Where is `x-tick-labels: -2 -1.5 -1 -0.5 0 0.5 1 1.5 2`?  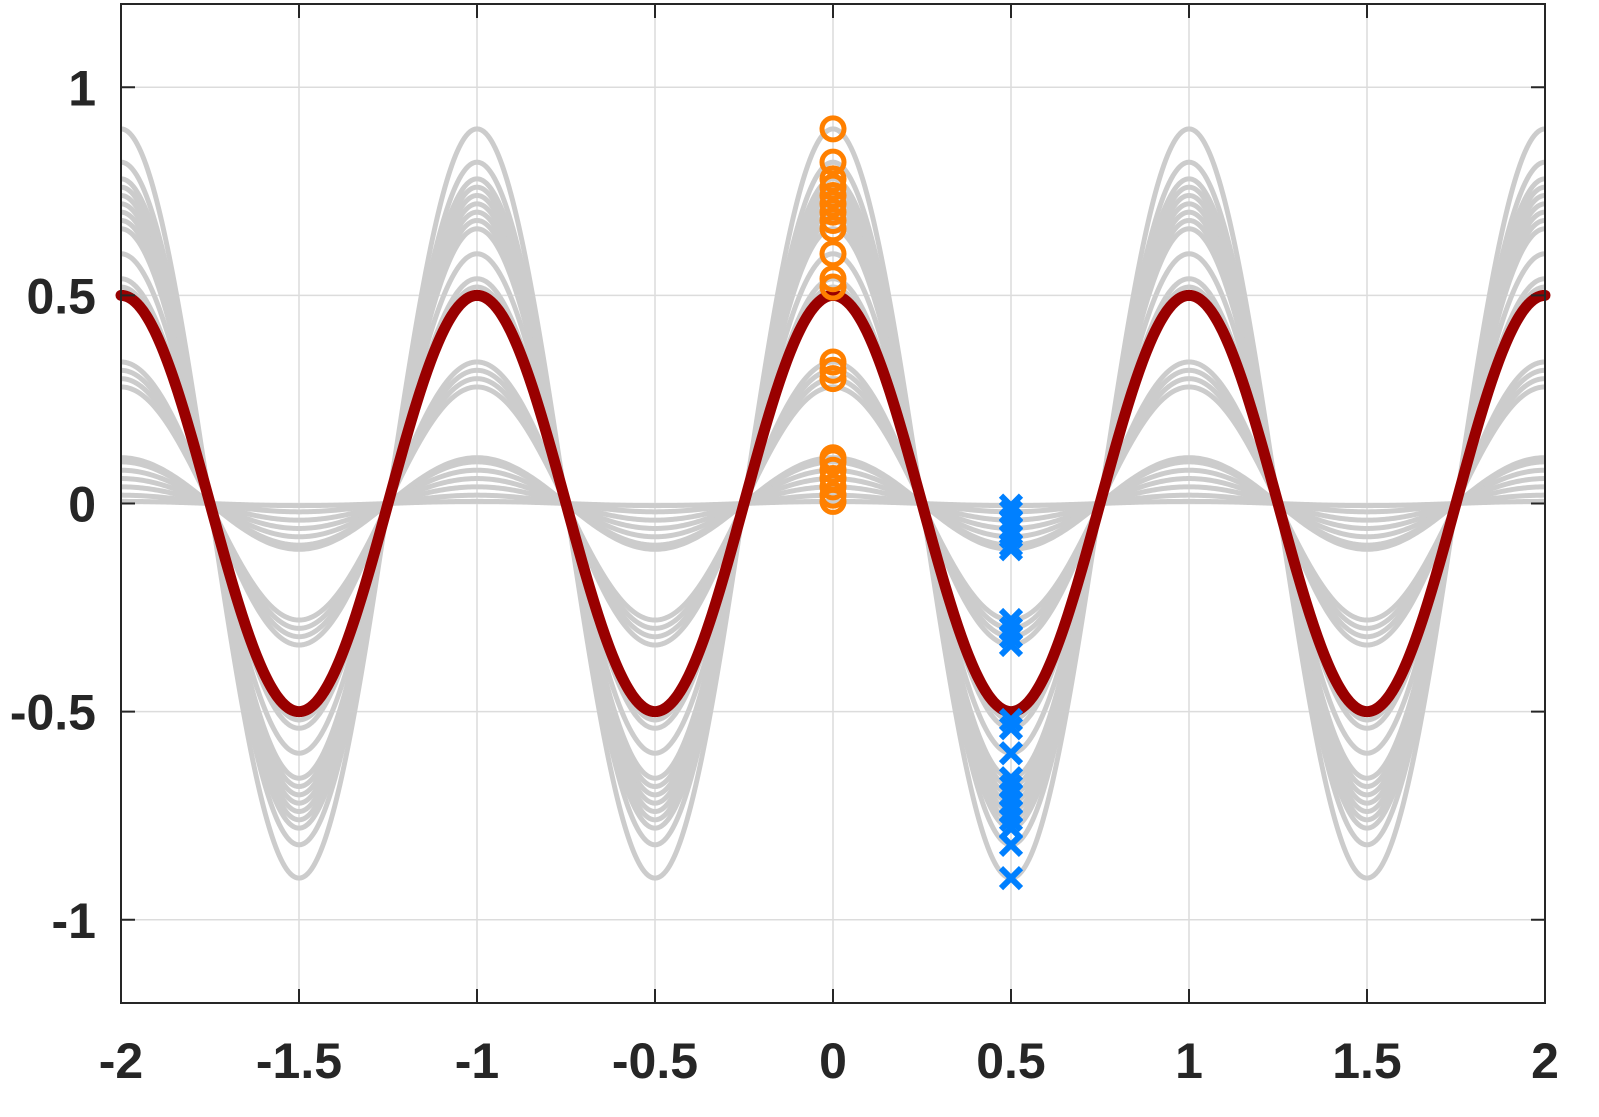
x-tick-labels: -2 -1.5 -1 -0.5 0 0.5 1 1.5 2 is located at coordinates (829, 1061).